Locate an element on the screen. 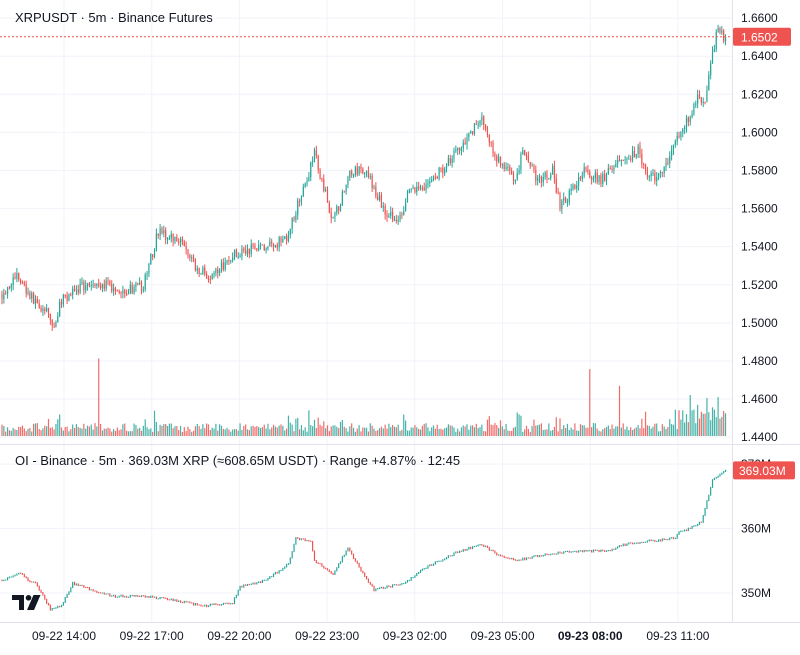  price-tick-label: 1.5400 is located at coordinates (759, 247).